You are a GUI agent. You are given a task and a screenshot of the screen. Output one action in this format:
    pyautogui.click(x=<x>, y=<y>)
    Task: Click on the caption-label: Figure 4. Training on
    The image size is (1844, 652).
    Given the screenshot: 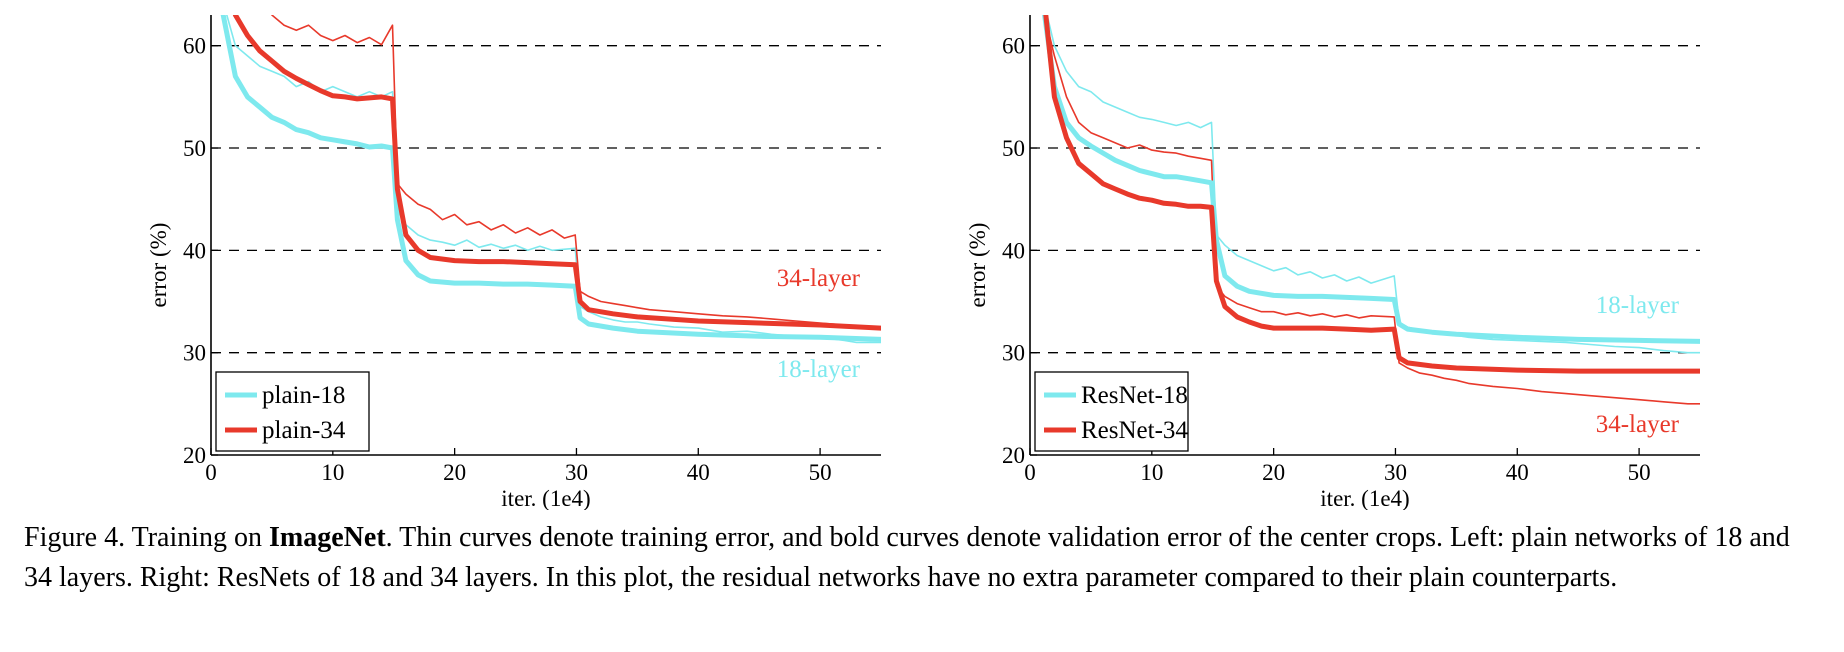 What is the action you would take?
    pyautogui.click(x=147, y=537)
    